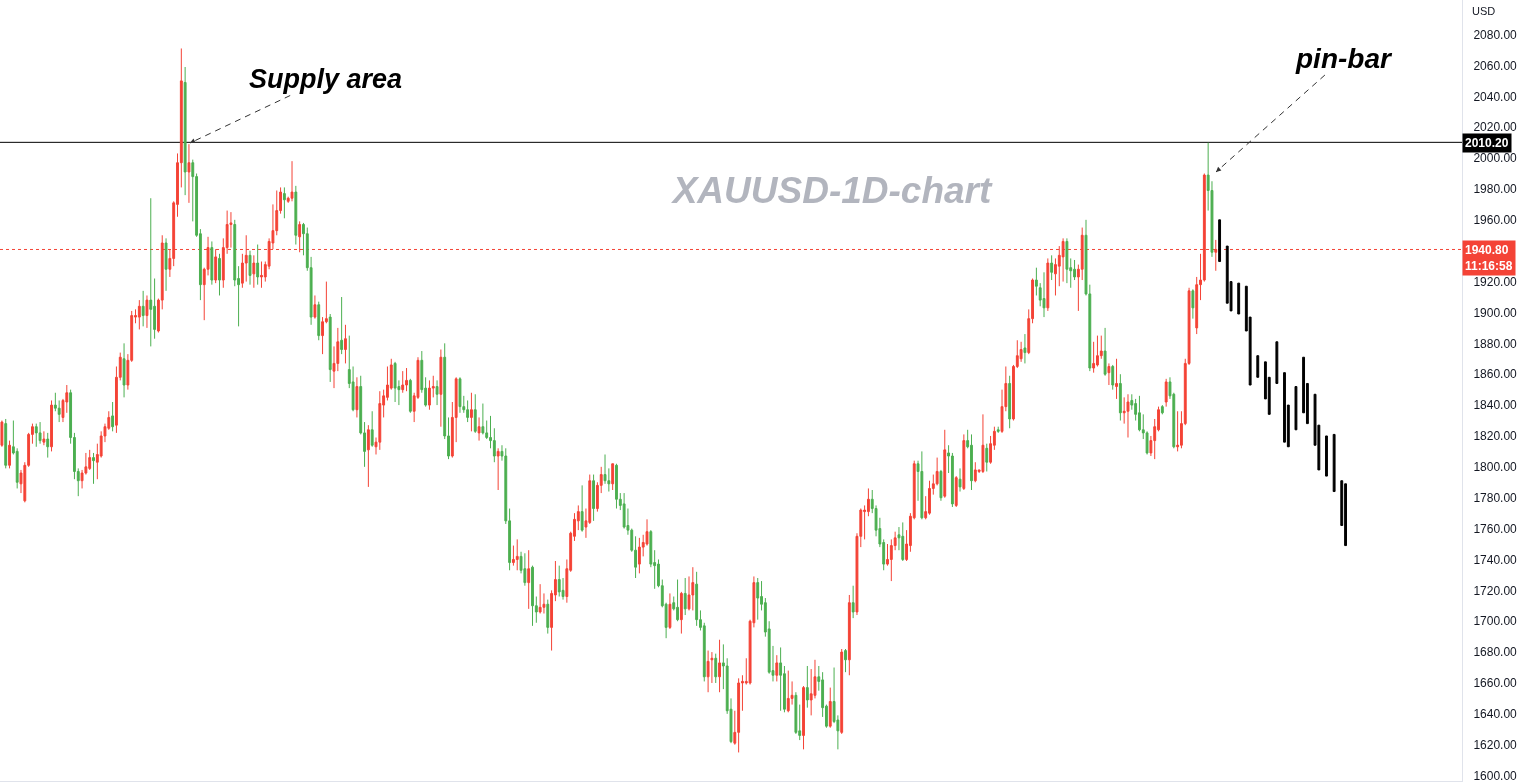  What do you see at coordinates (1495, 374) in the screenshot?
I see `y-tick-label: 1860.00` at bounding box center [1495, 374].